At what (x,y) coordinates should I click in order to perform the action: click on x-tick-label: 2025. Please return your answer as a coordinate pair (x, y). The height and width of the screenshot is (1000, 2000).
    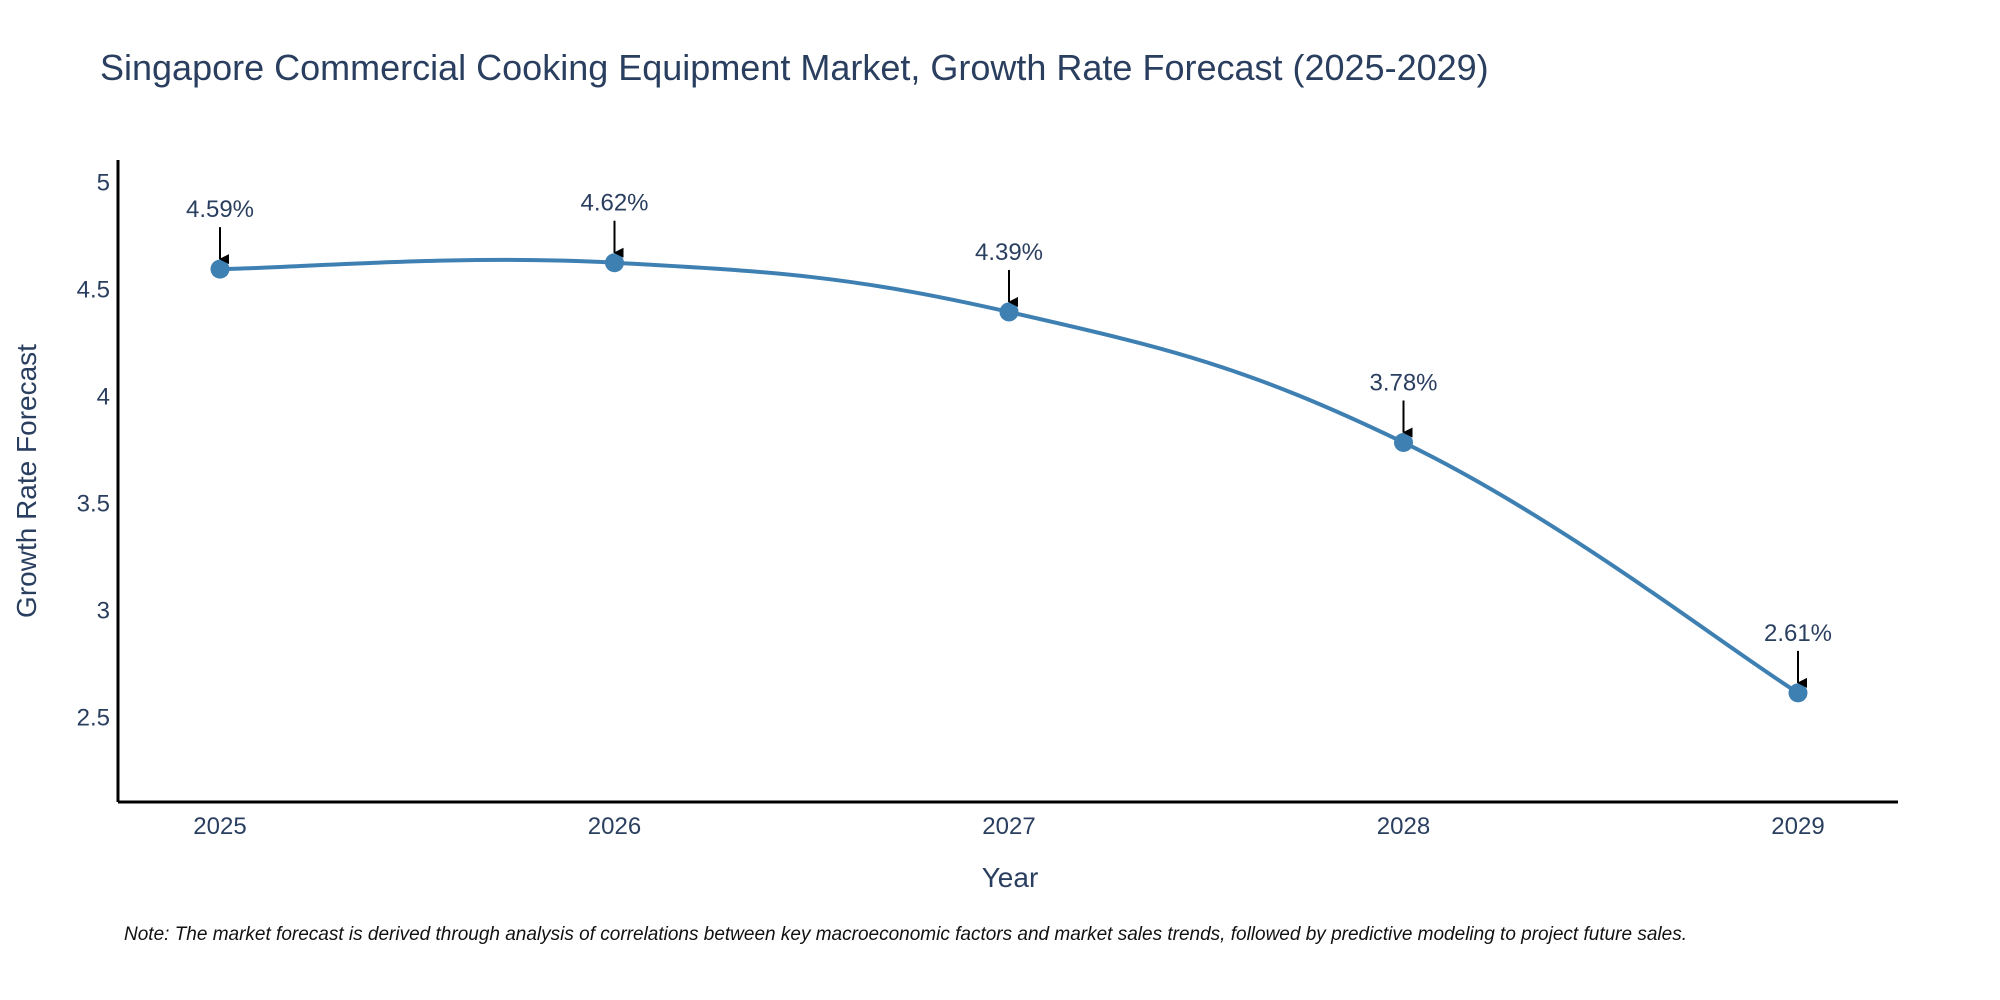
    Looking at the image, I should click on (219, 826).